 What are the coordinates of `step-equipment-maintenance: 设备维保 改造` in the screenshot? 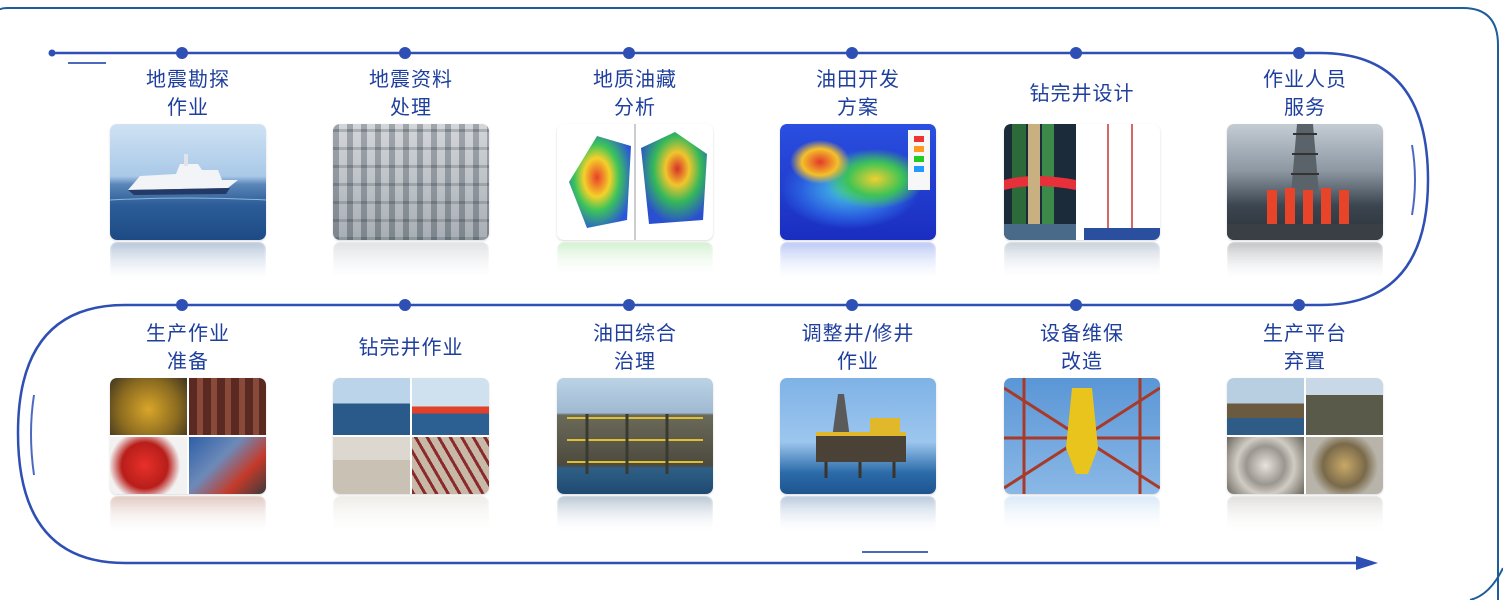 It's located at (1082, 424).